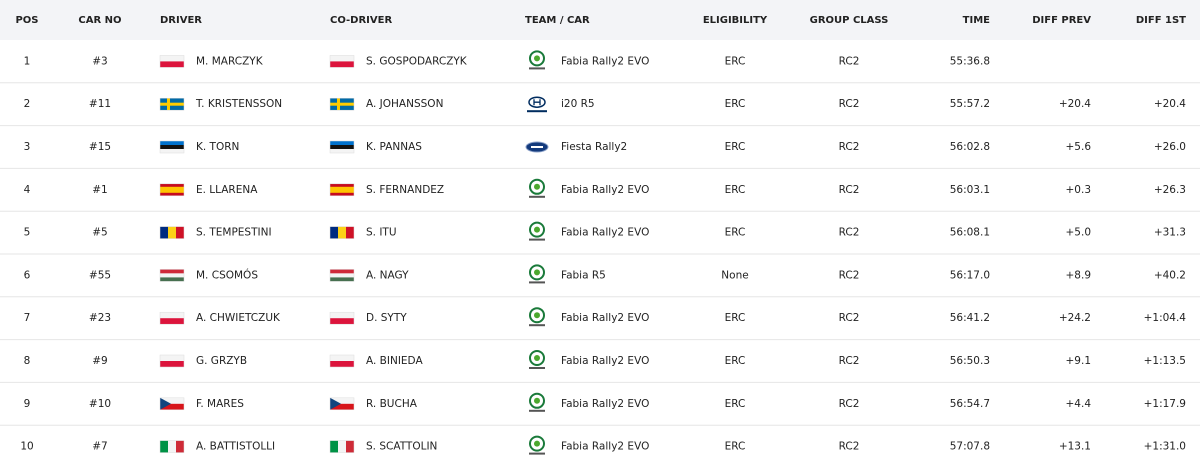  What do you see at coordinates (1161, 20) in the screenshot?
I see `column-header: DIFF 1ST` at bounding box center [1161, 20].